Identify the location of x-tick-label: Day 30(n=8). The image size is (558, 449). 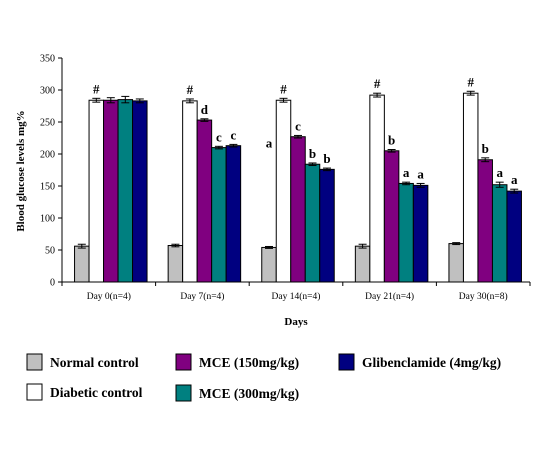
(483, 296).